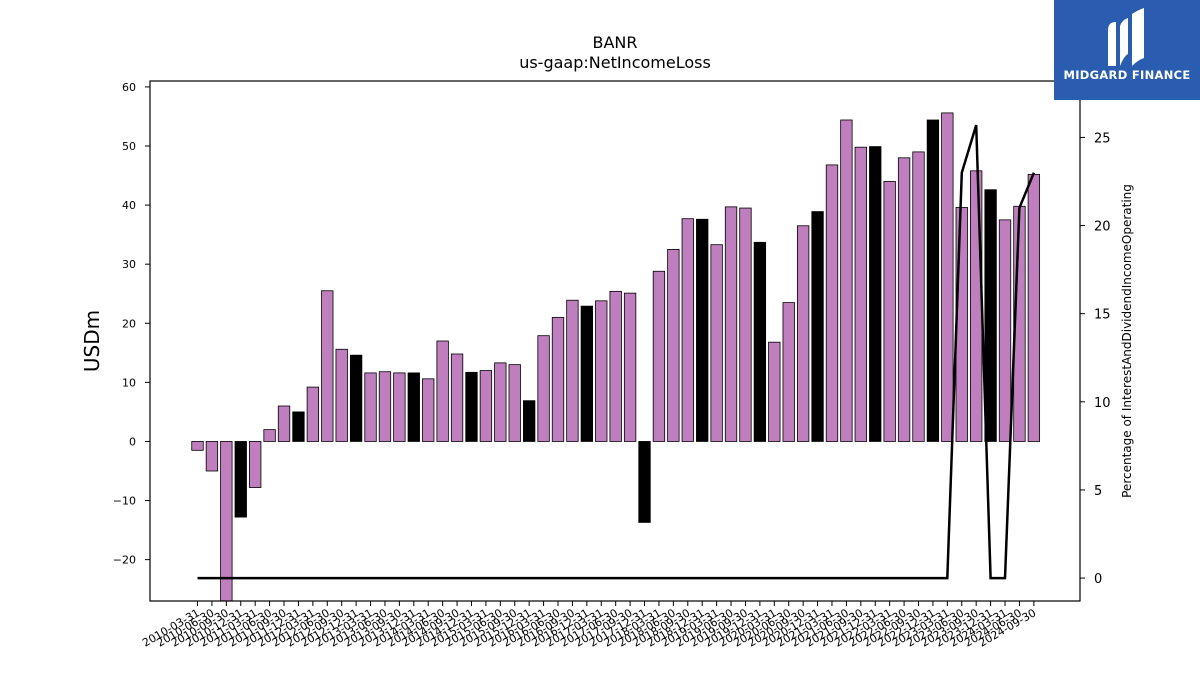 The width and height of the screenshot is (1200, 675). What do you see at coordinates (124, 501) in the screenshot?
I see `y-tick-label: −10` at bounding box center [124, 501].